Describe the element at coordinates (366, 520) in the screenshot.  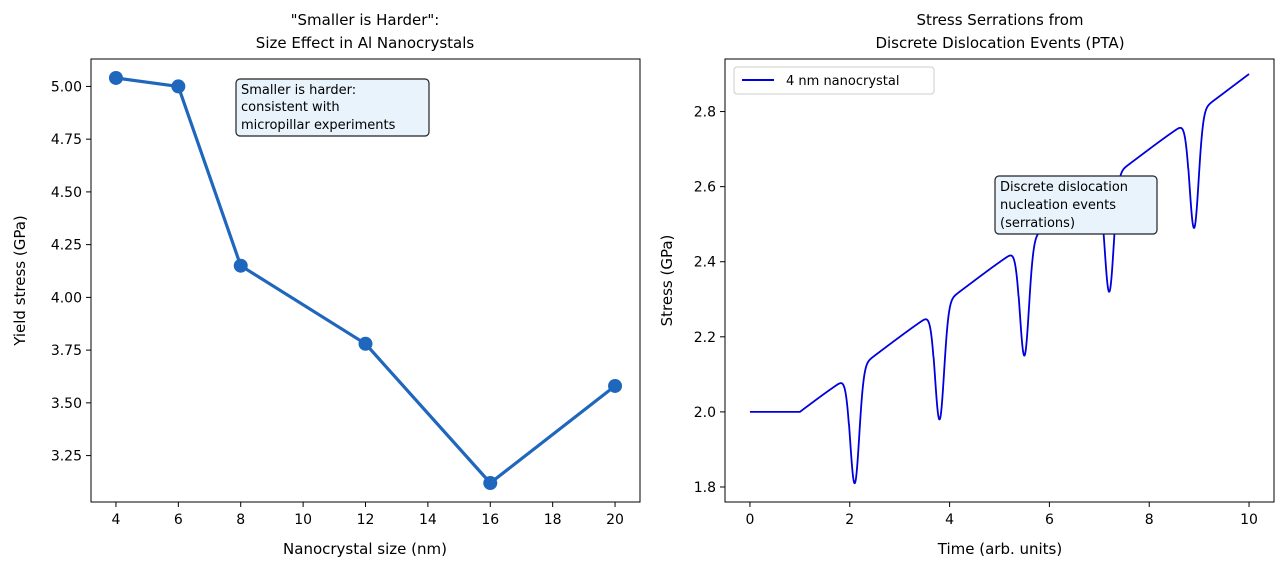
I see `left-x-tick-label: 12` at that location.